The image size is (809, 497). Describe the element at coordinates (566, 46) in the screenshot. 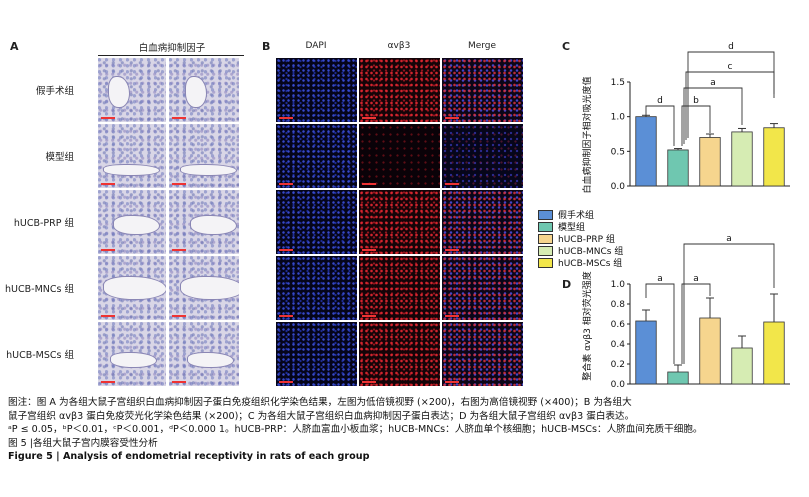

I see `panel-c-label: C` at that location.